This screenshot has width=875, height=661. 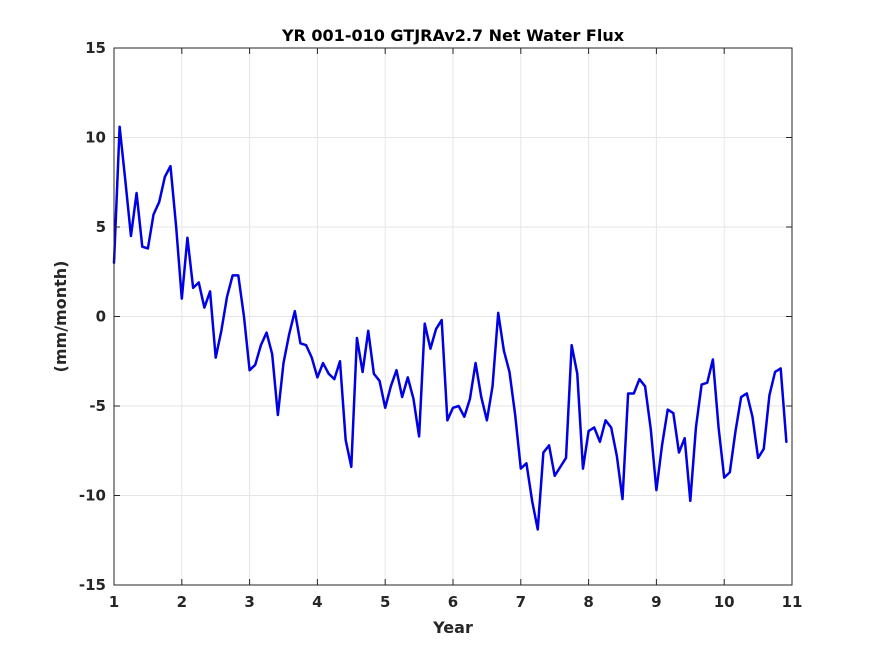 What do you see at coordinates (656, 602) in the screenshot?
I see `x-tick-label: 9` at bounding box center [656, 602].